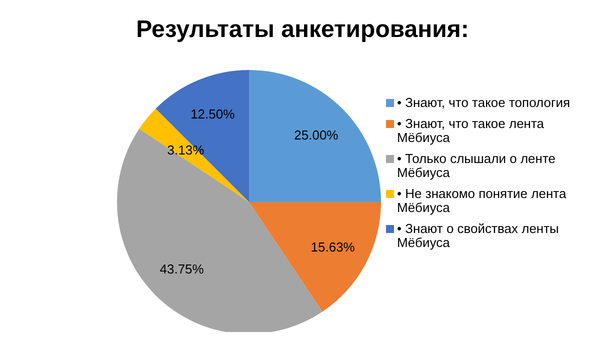 The height and width of the screenshot is (340, 605). Describe the element at coordinates (182, 269) in the screenshot. I see `data-label: 43.75%` at that location.